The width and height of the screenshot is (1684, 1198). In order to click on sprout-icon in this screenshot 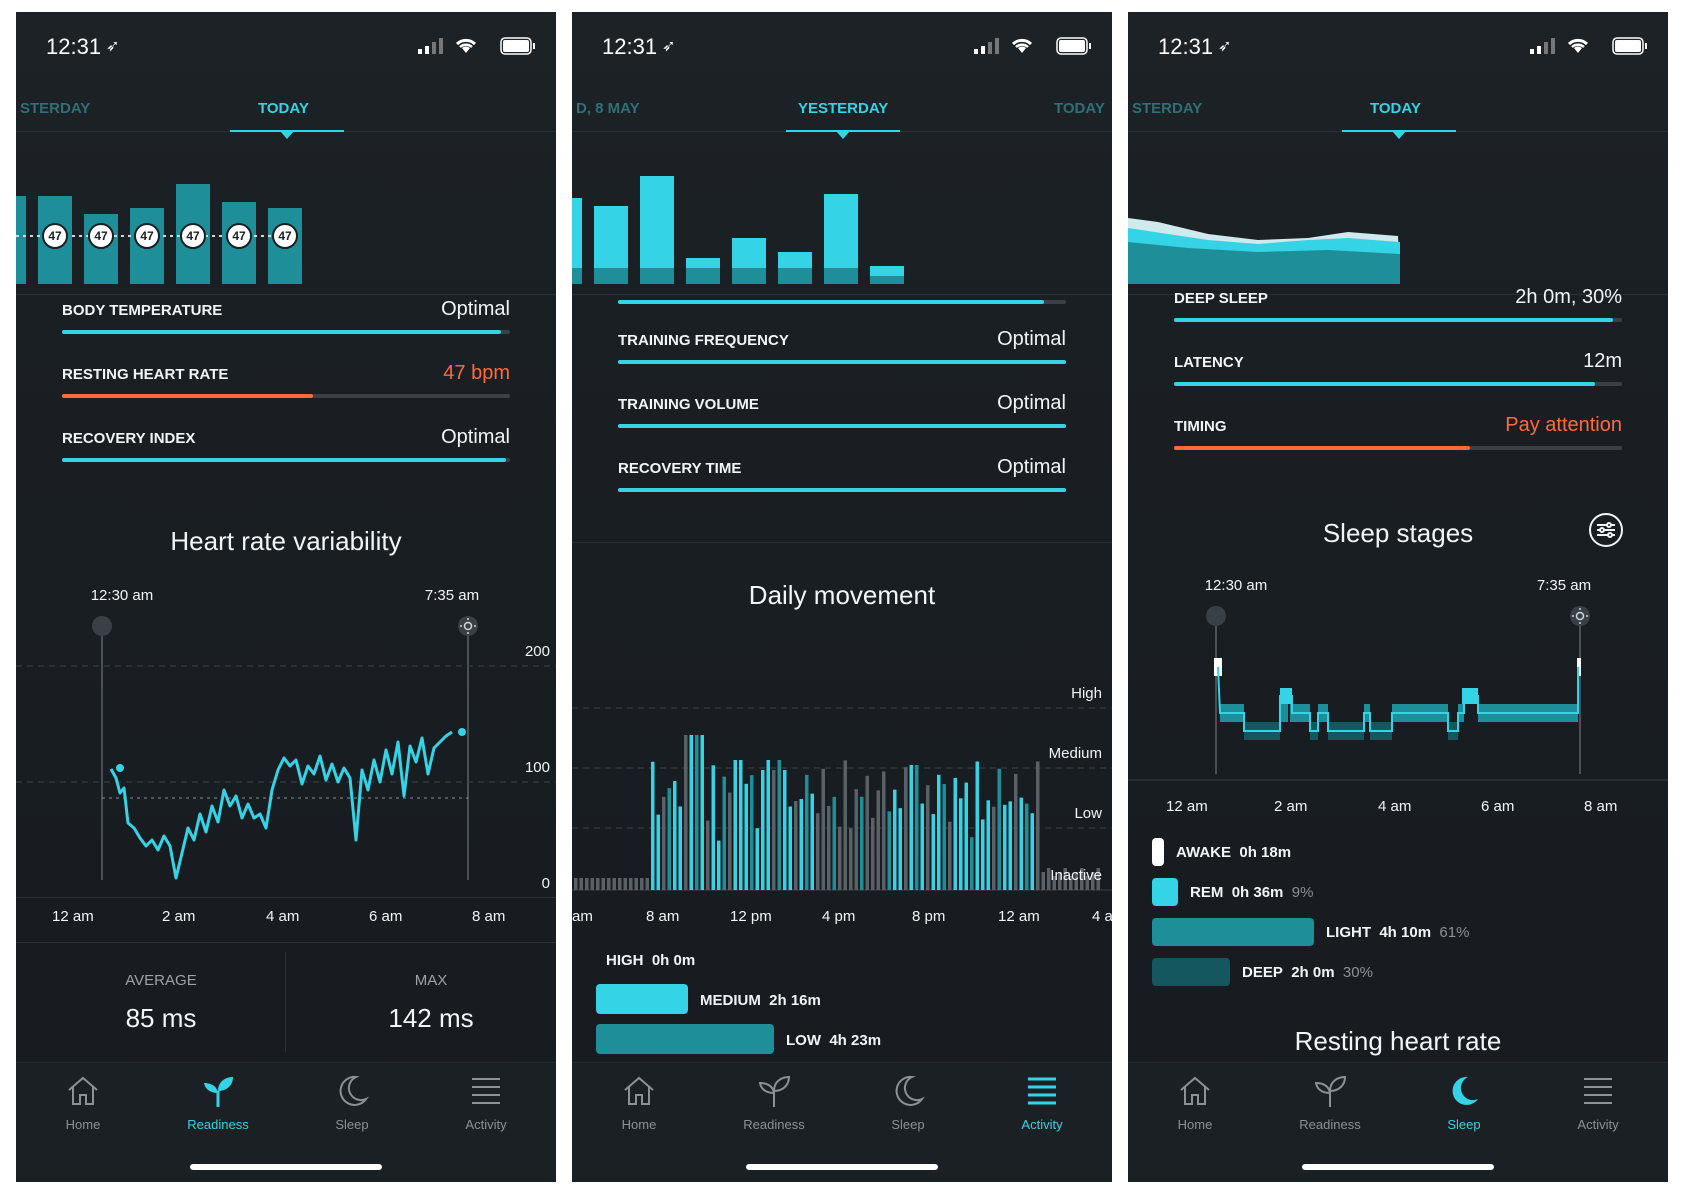, I will do `click(1330, 1091)`.